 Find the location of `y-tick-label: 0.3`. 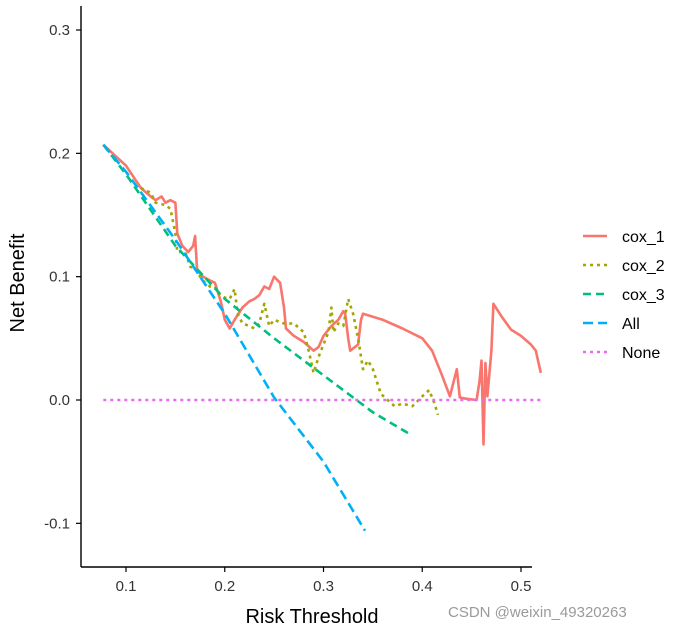

y-tick-label: 0.3 is located at coordinates (59, 30).